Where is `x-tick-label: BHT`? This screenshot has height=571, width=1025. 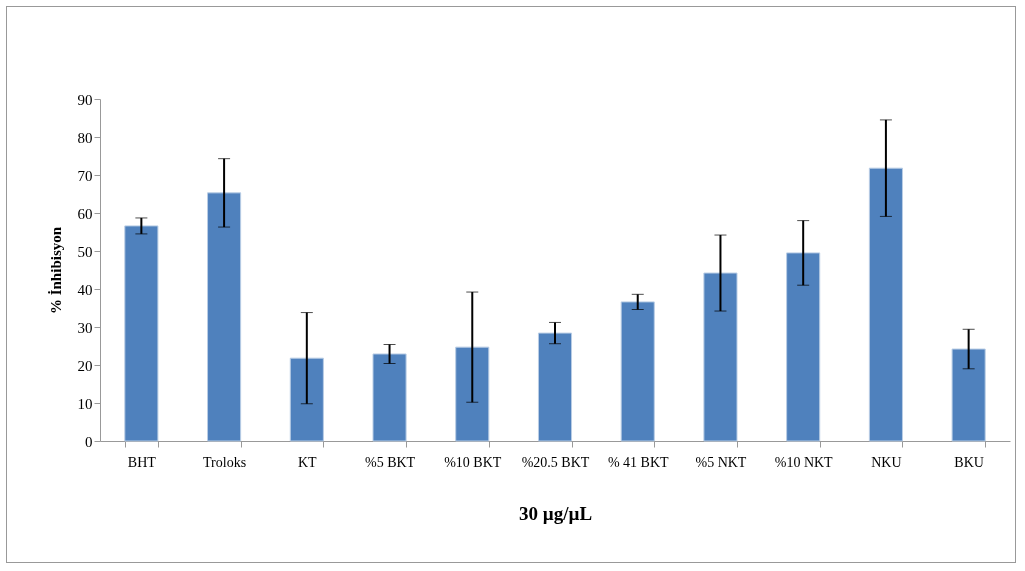 x-tick-label: BHT is located at coordinates (142, 462).